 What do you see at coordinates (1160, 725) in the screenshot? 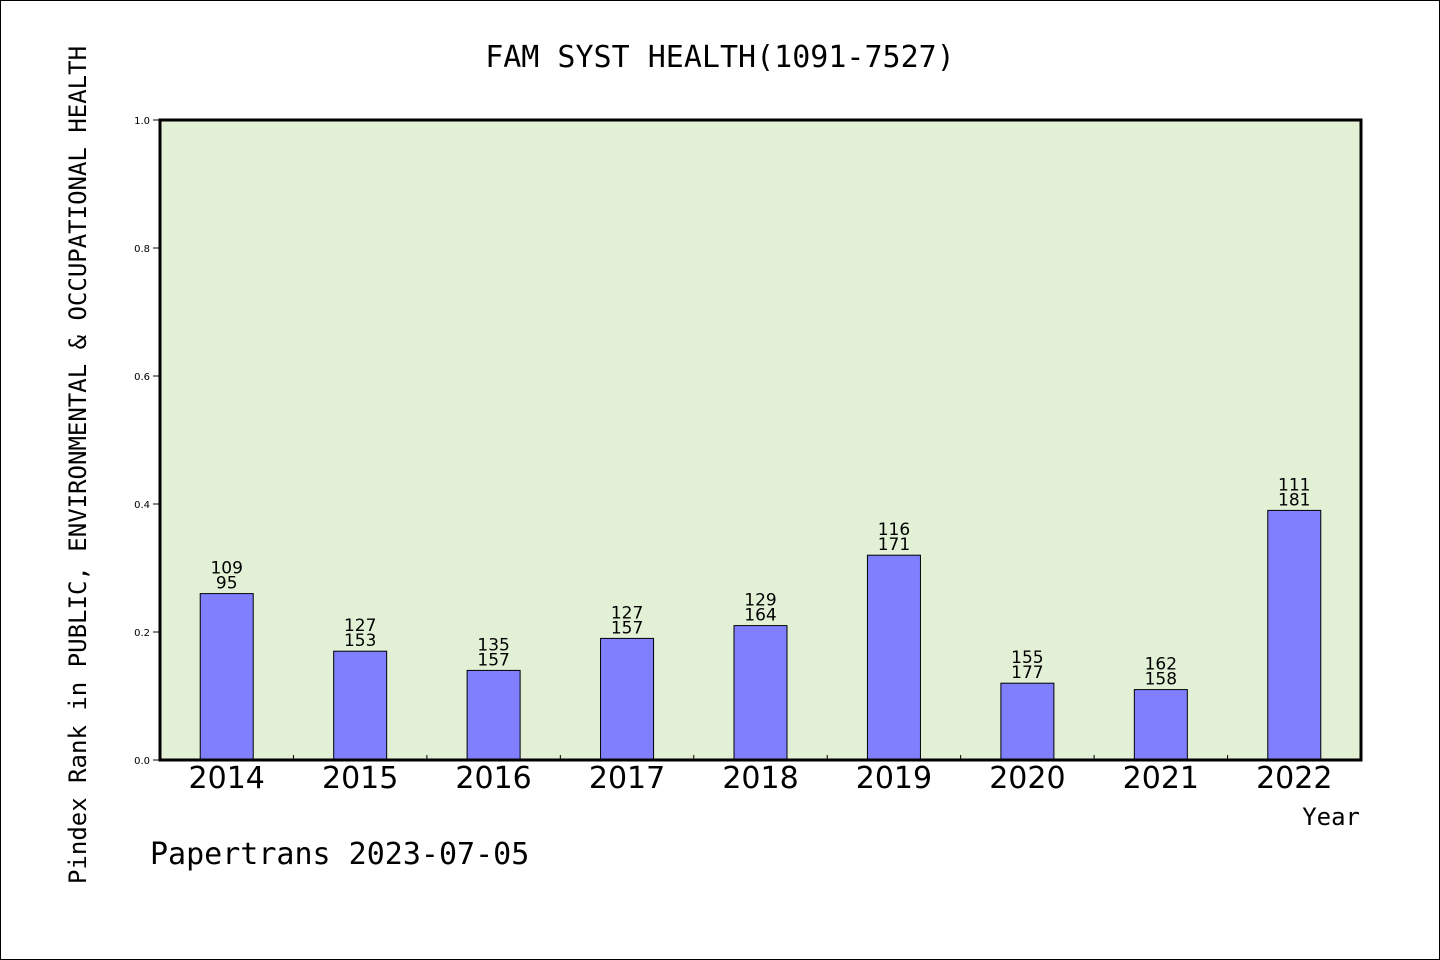
I see `bar-2021` at bounding box center [1160, 725].